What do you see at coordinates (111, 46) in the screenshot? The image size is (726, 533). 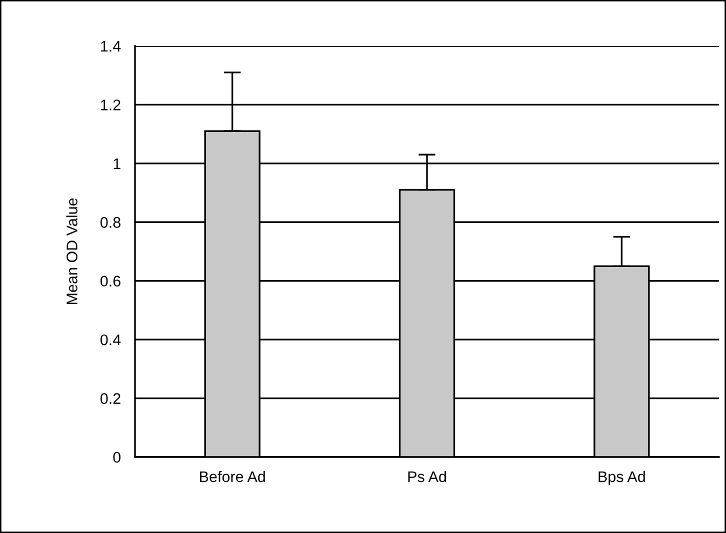 I see `y-tick-label: 1.4` at bounding box center [111, 46].